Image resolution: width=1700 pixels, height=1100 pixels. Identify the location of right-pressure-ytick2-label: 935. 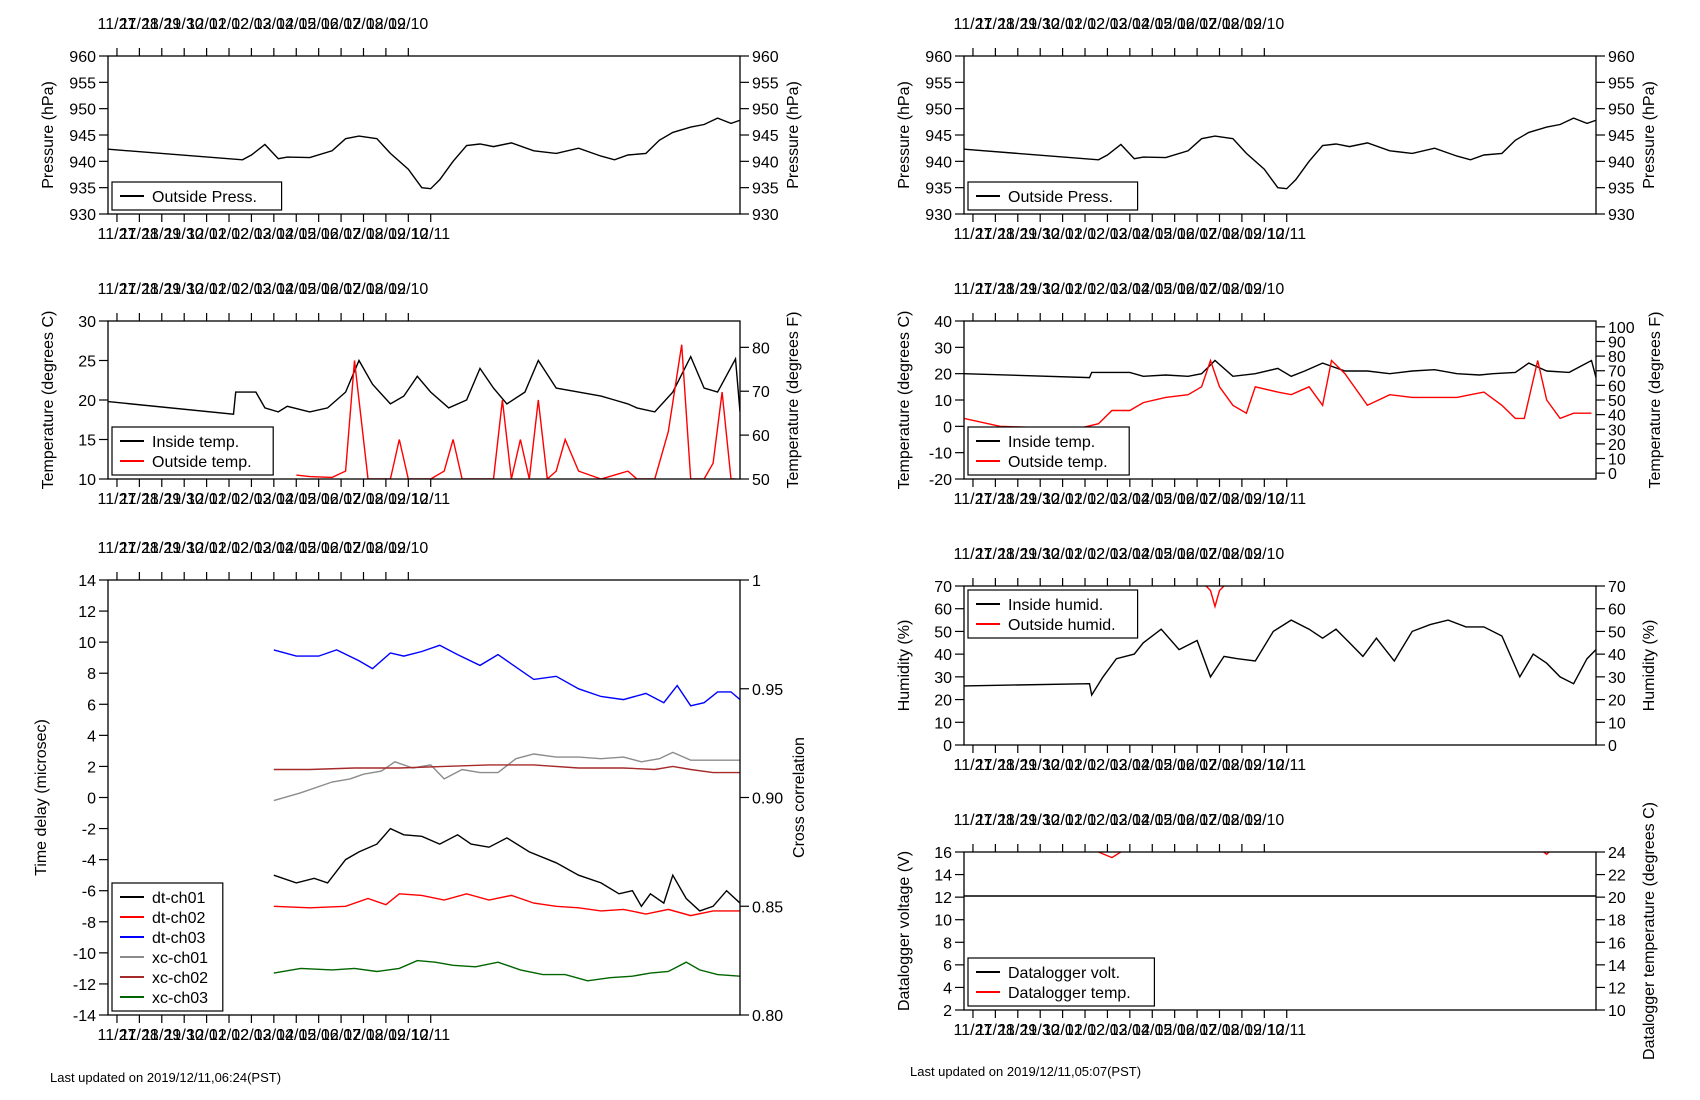
(1621, 189).